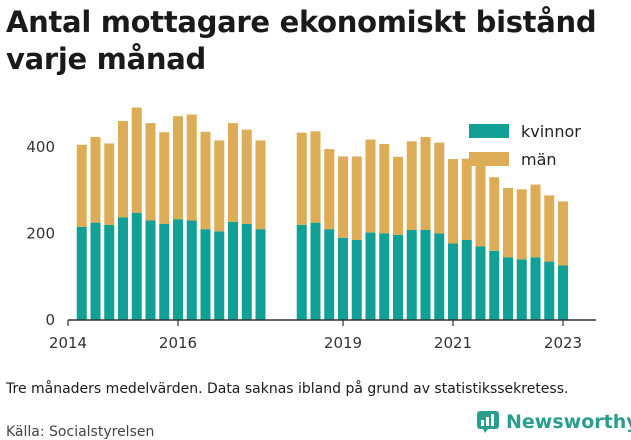 The width and height of the screenshot is (631, 440). What do you see at coordinates (50, 320) in the screenshot?
I see `y-tick-label: 0` at bounding box center [50, 320].